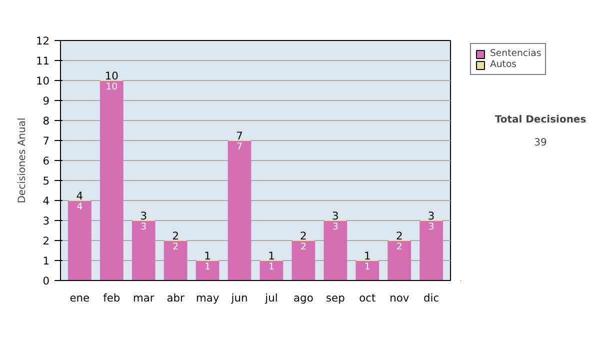 The height and width of the screenshot is (340, 600). What do you see at coordinates (46, 221) in the screenshot?
I see `y-tick-label: 3` at bounding box center [46, 221].